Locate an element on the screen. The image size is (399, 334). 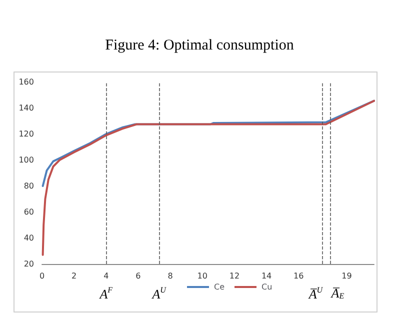
x-tick-label: 8 is located at coordinates (170, 276).